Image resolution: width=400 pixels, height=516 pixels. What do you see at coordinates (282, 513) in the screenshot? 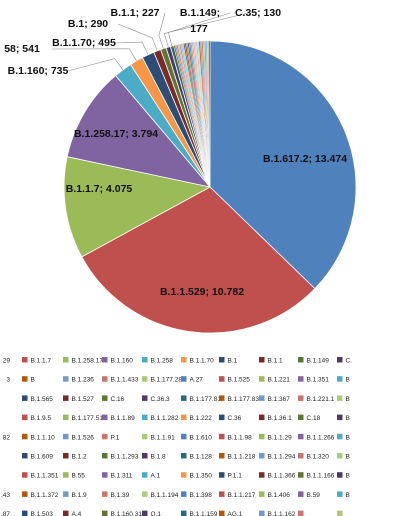
I see `legend-entry-label: B.1.1.162` at bounding box center [282, 513].